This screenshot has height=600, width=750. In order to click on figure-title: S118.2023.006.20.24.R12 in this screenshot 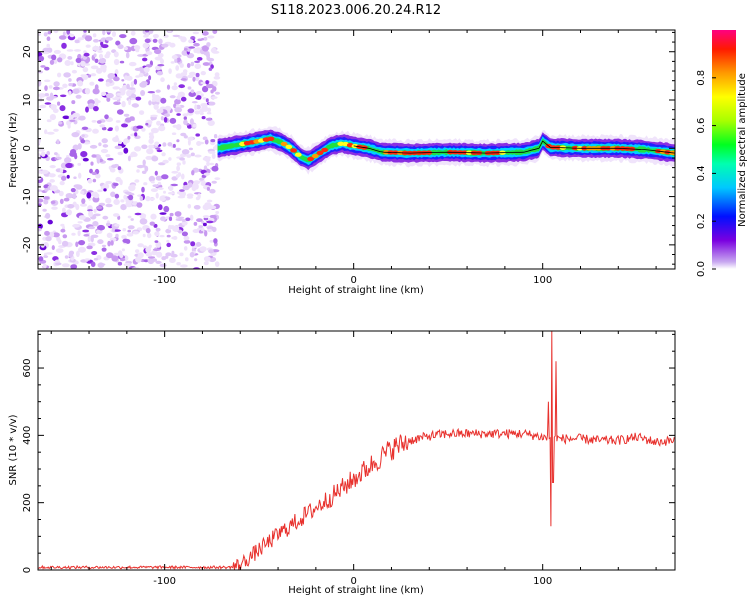, I will do `click(356, 10)`.